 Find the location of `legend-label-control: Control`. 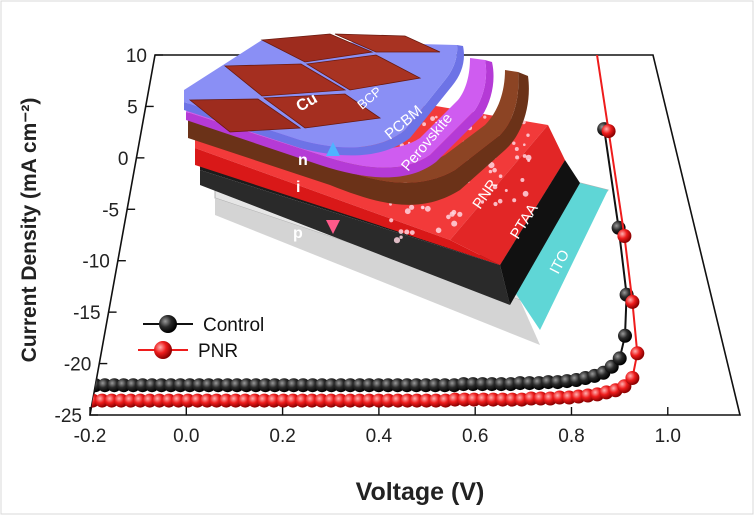

legend-label-control: Control is located at coordinates (233, 325).